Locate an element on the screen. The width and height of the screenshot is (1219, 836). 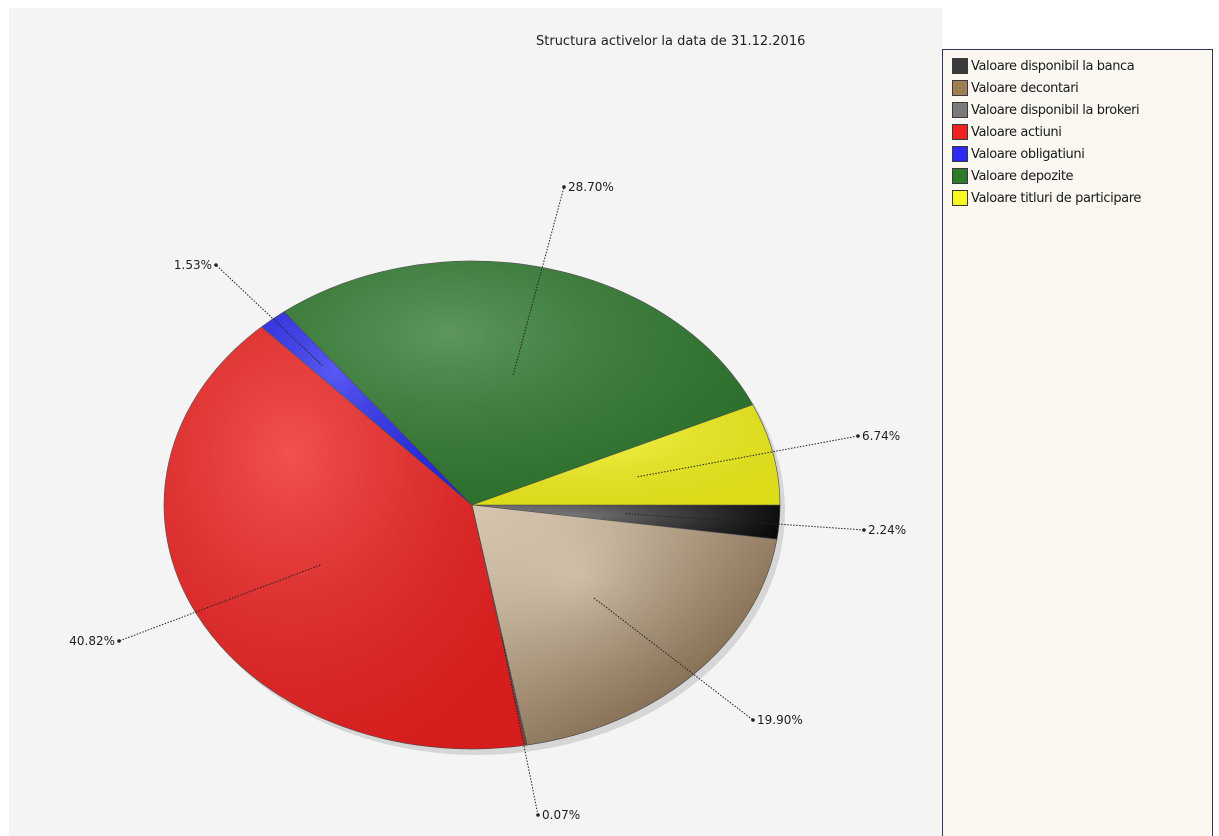
data-label: 19.90% is located at coordinates (780, 720).